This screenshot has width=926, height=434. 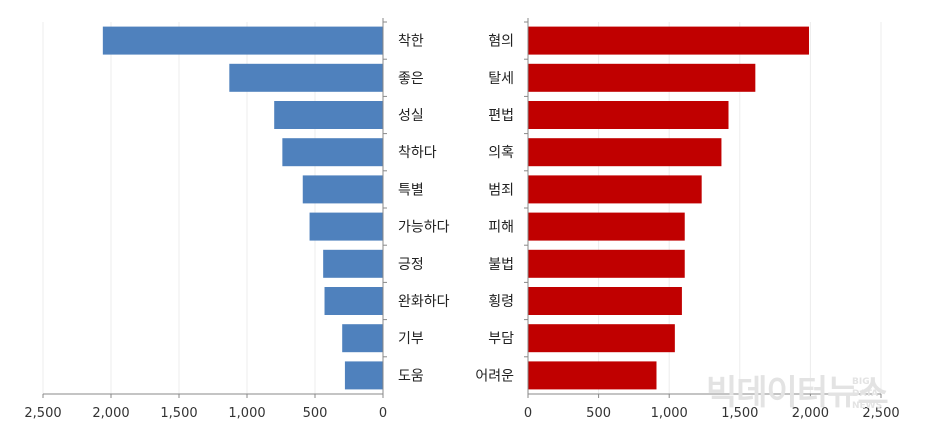 I want to click on right-category-label: 피해, so click(x=501, y=228).